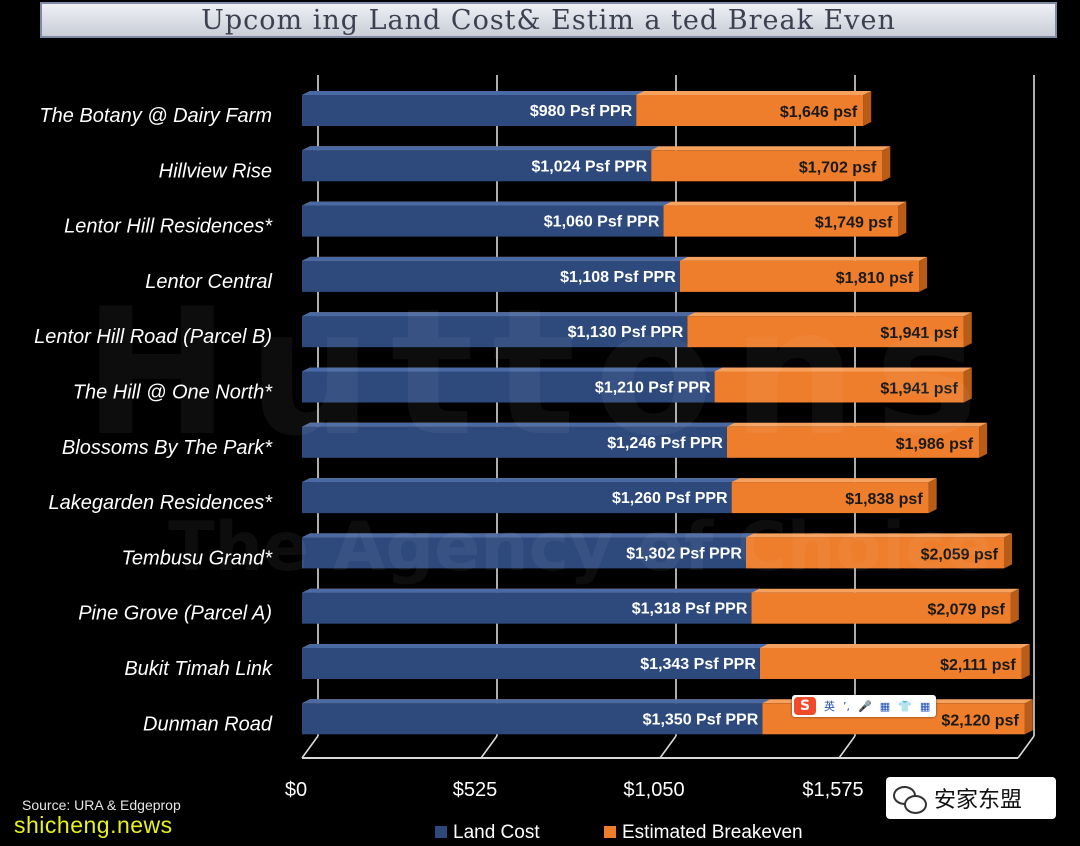 The image size is (1080, 846). Describe the element at coordinates (854, 223) in the screenshot. I see `breakeven-label: $1,749 psf` at that location.